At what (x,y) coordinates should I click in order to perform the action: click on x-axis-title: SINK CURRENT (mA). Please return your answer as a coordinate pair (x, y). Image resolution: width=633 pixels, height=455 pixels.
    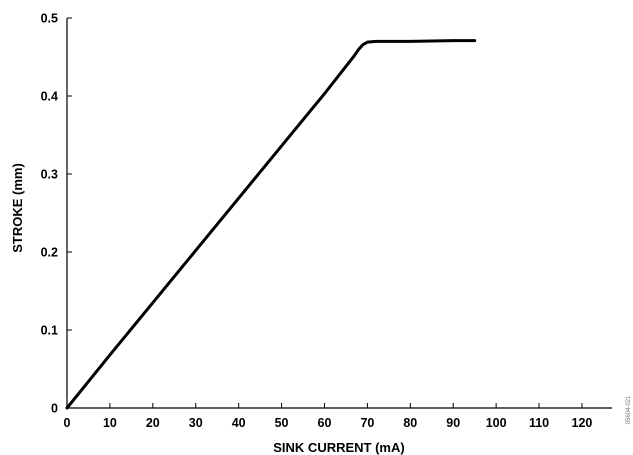
    Looking at the image, I should click on (338, 447).